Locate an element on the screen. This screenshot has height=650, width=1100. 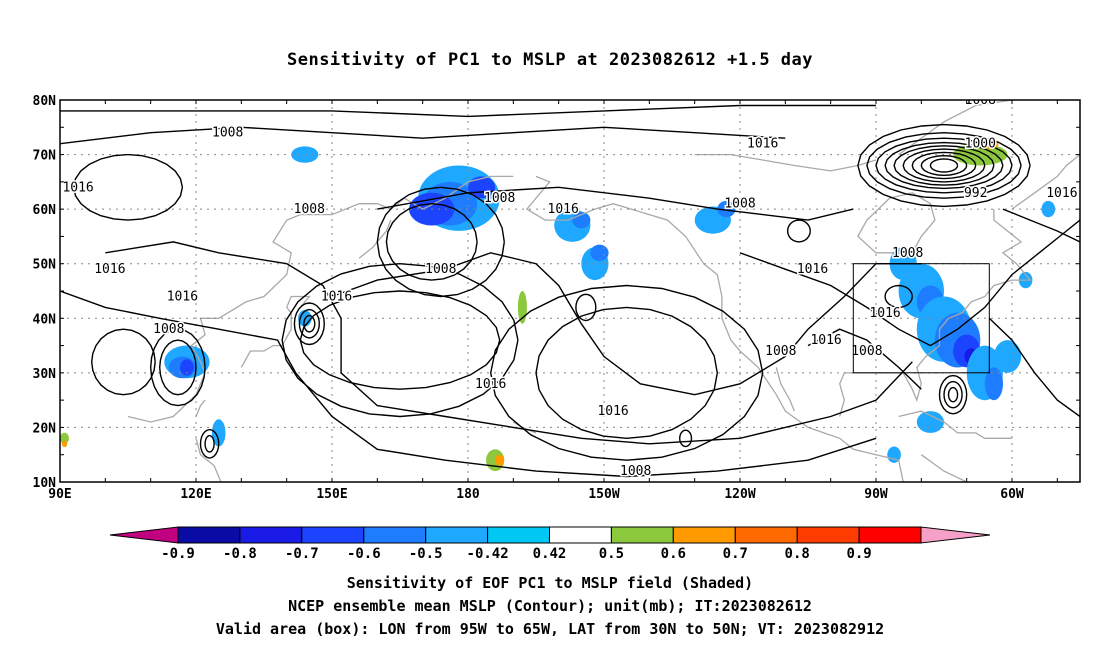
lat-label: 60N is located at coordinates (45, 210).